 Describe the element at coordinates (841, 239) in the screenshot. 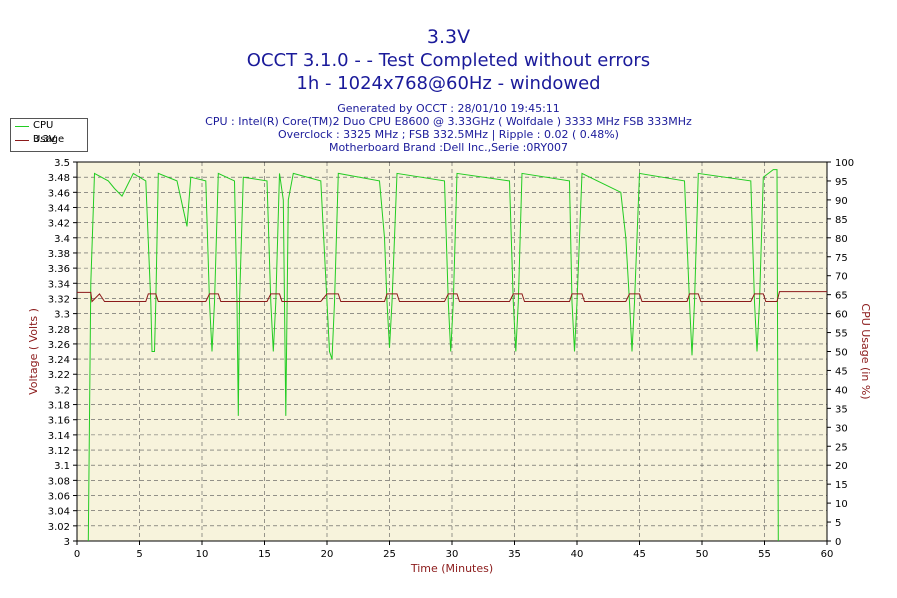

I see `y-right-tick-label: 80` at that location.